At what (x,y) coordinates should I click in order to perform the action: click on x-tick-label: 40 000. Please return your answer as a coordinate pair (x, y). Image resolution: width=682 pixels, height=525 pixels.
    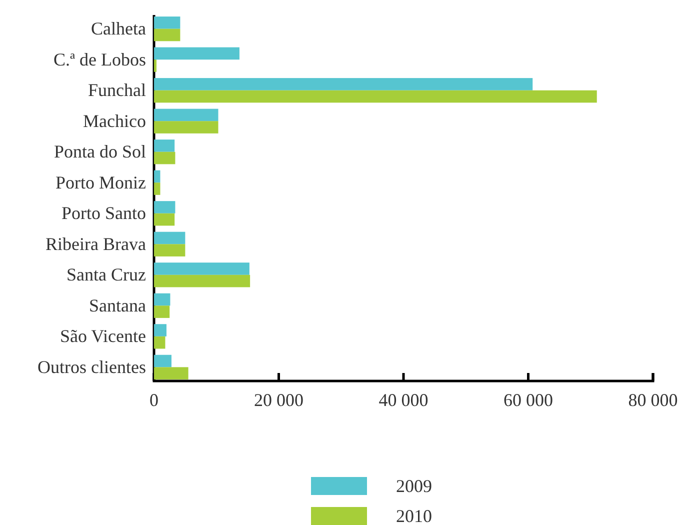
    Looking at the image, I should click on (403, 400).